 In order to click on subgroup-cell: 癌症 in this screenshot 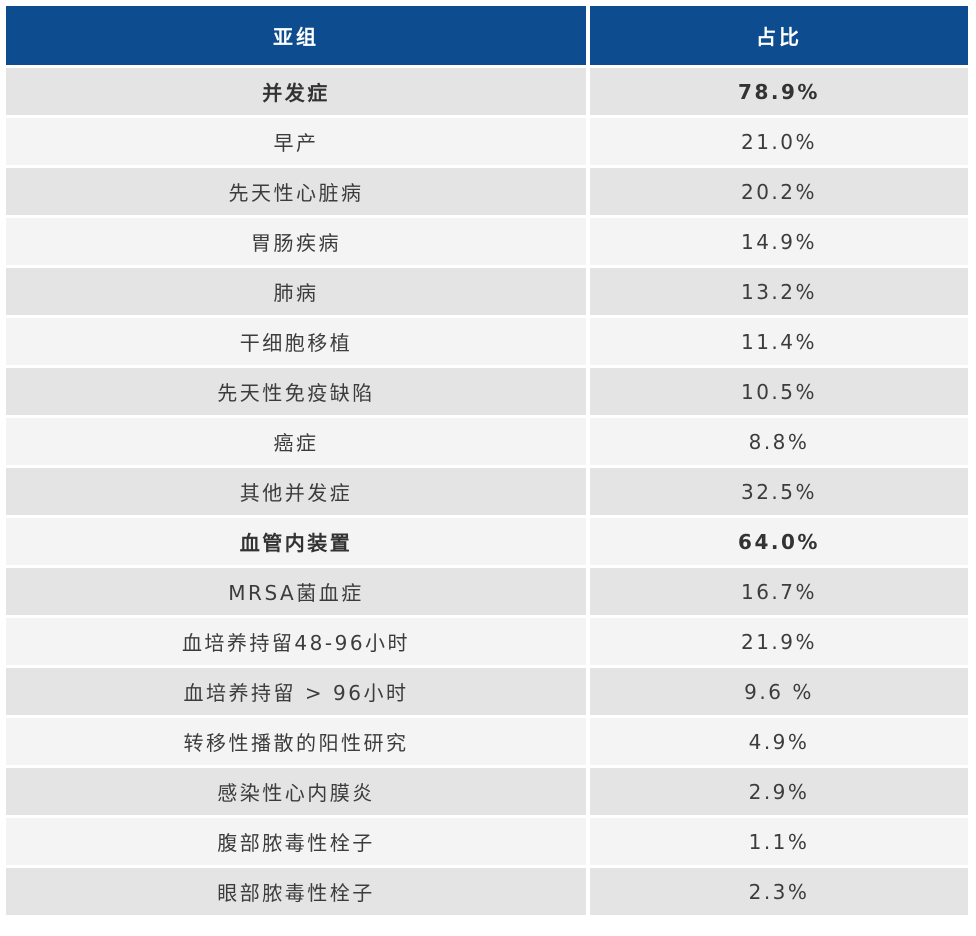, I will do `click(296, 441)`.